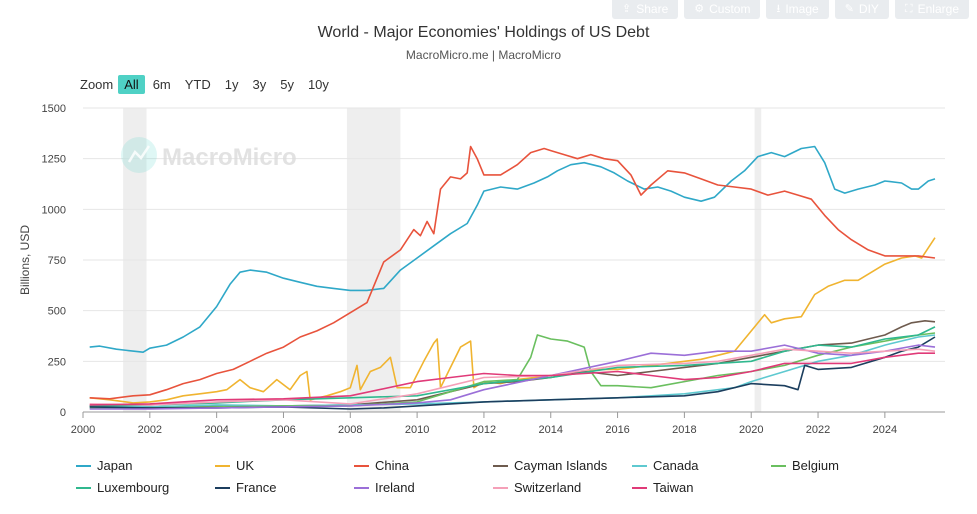 The height and width of the screenshot is (514, 977). I want to click on toolbar-label: DIY, so click(868, 9).